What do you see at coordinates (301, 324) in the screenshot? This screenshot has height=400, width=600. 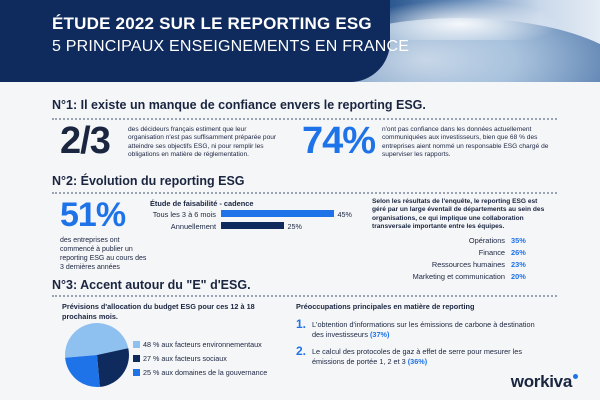 I see `concern-1-number: 1.` at bounding box center [301, 324].